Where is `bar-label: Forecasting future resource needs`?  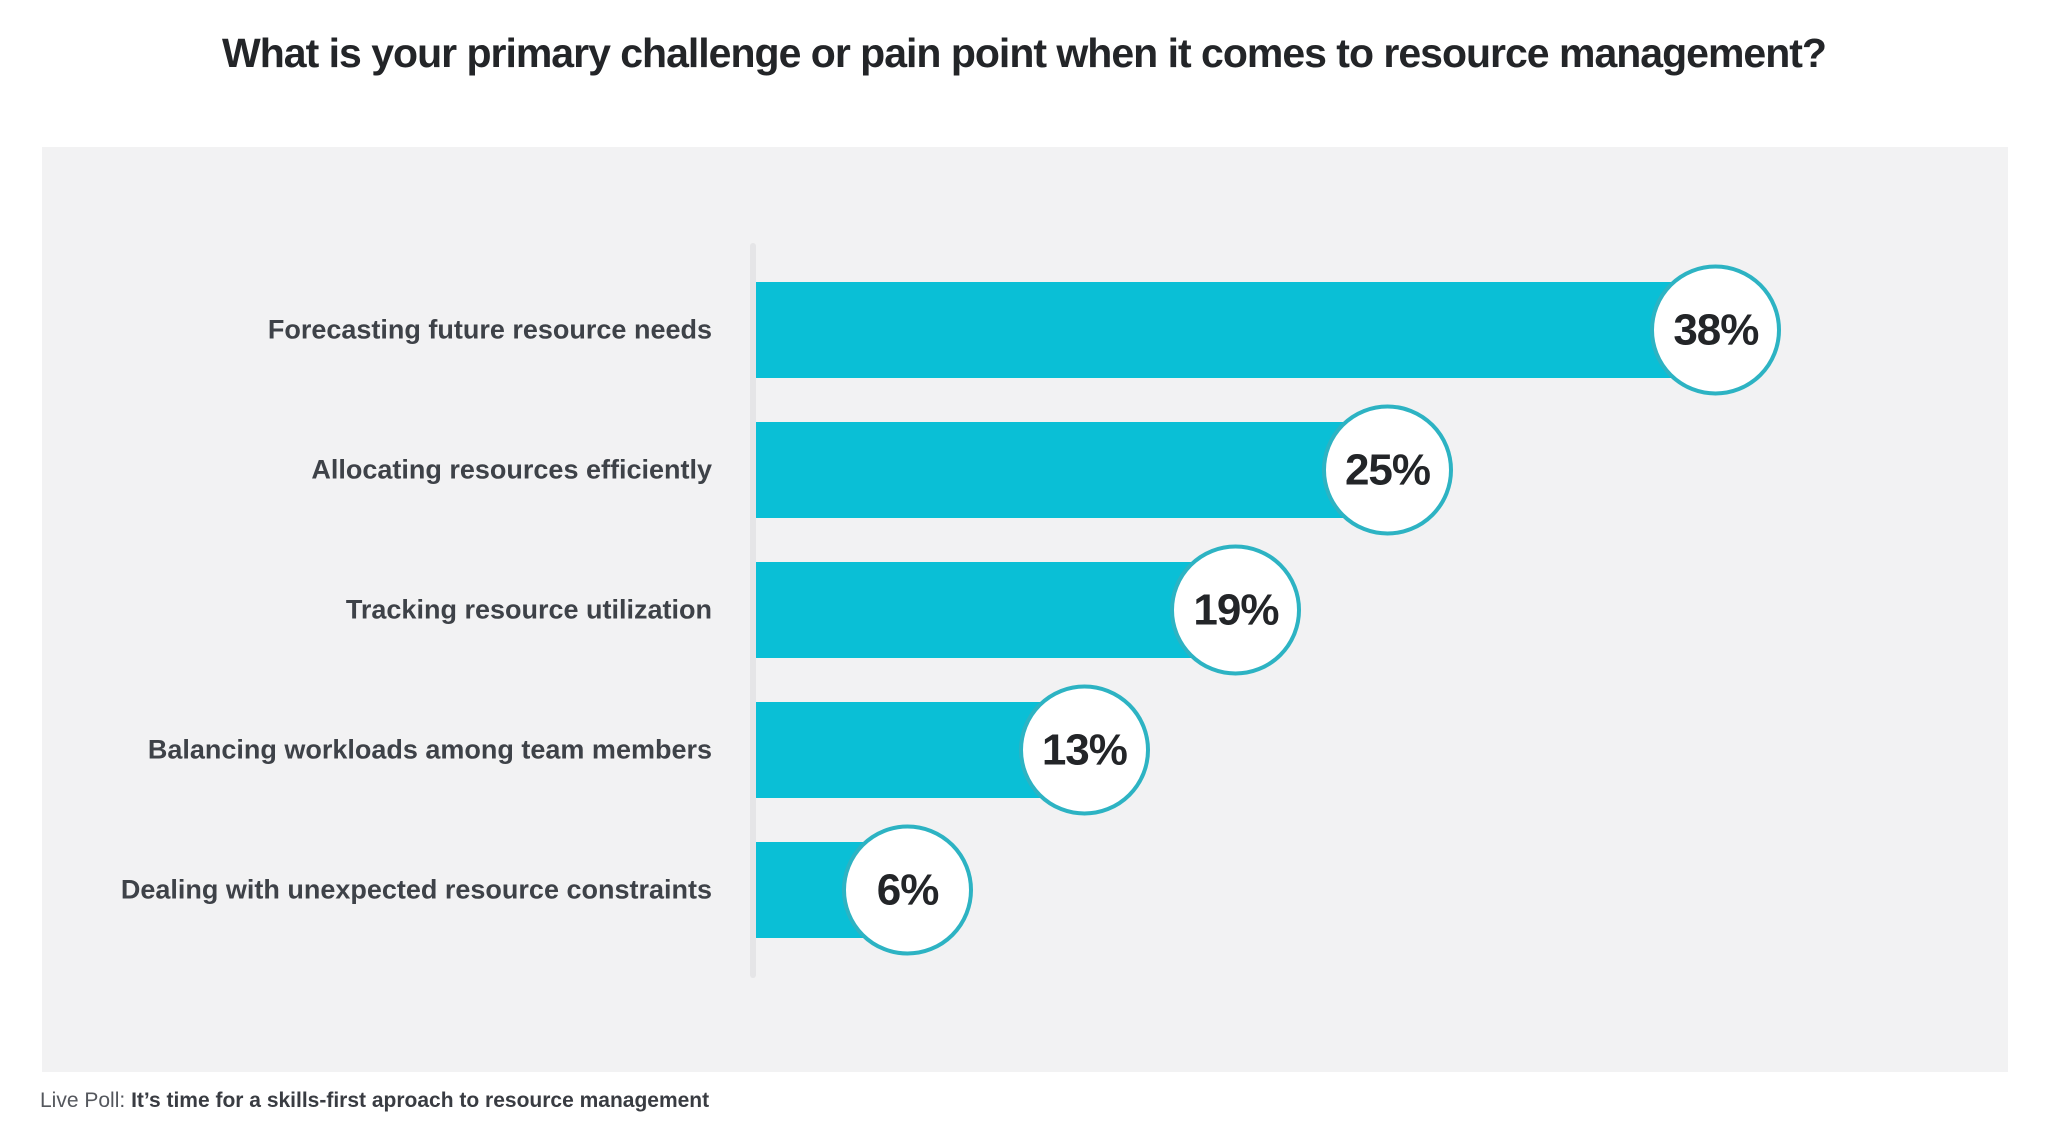
bar-label: Forecasting future resource needs is located at coordinates (489, 329).